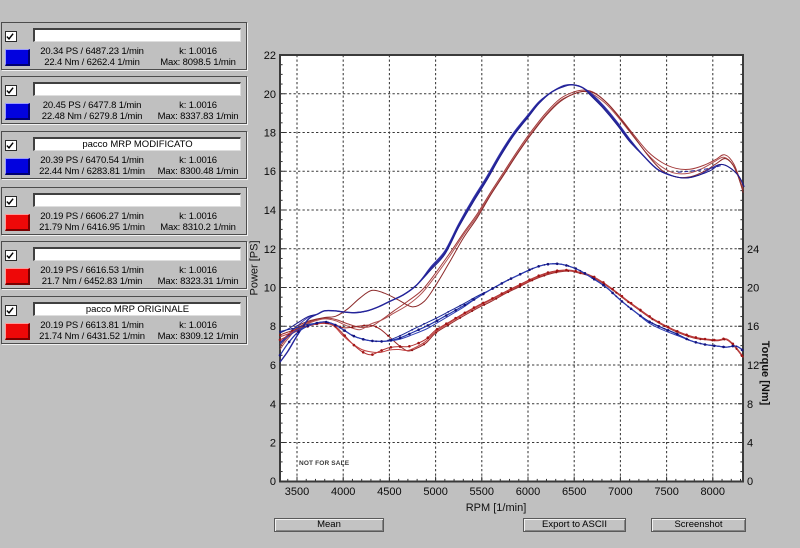 This screenshot has height=548, width=800. Describe the element at coordinates (255, 267) in the screenshot. I see `svg-text: Power [PS]` at that location.